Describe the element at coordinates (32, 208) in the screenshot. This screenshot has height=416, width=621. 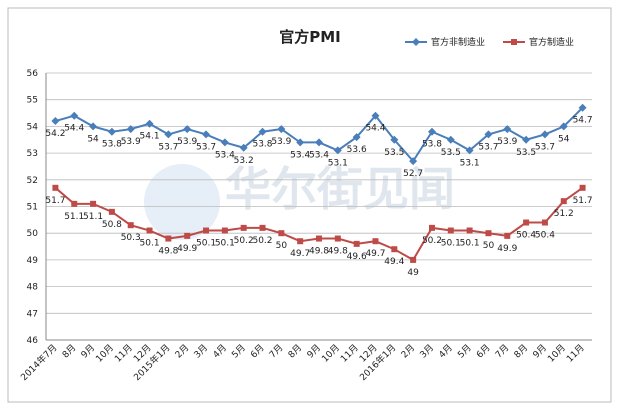
I see `y-tick-label: 51` at that location.